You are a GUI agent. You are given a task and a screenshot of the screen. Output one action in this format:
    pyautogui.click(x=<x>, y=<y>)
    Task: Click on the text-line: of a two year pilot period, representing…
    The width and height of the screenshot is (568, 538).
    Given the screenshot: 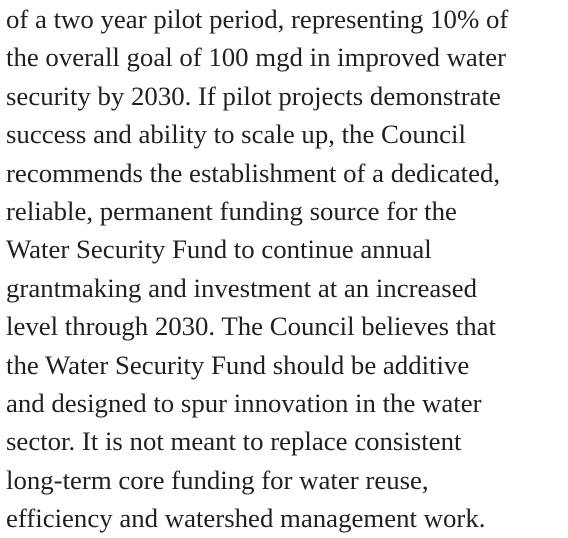 What is the action you would take?
    pyautogui.click(x=257, y=19)
    